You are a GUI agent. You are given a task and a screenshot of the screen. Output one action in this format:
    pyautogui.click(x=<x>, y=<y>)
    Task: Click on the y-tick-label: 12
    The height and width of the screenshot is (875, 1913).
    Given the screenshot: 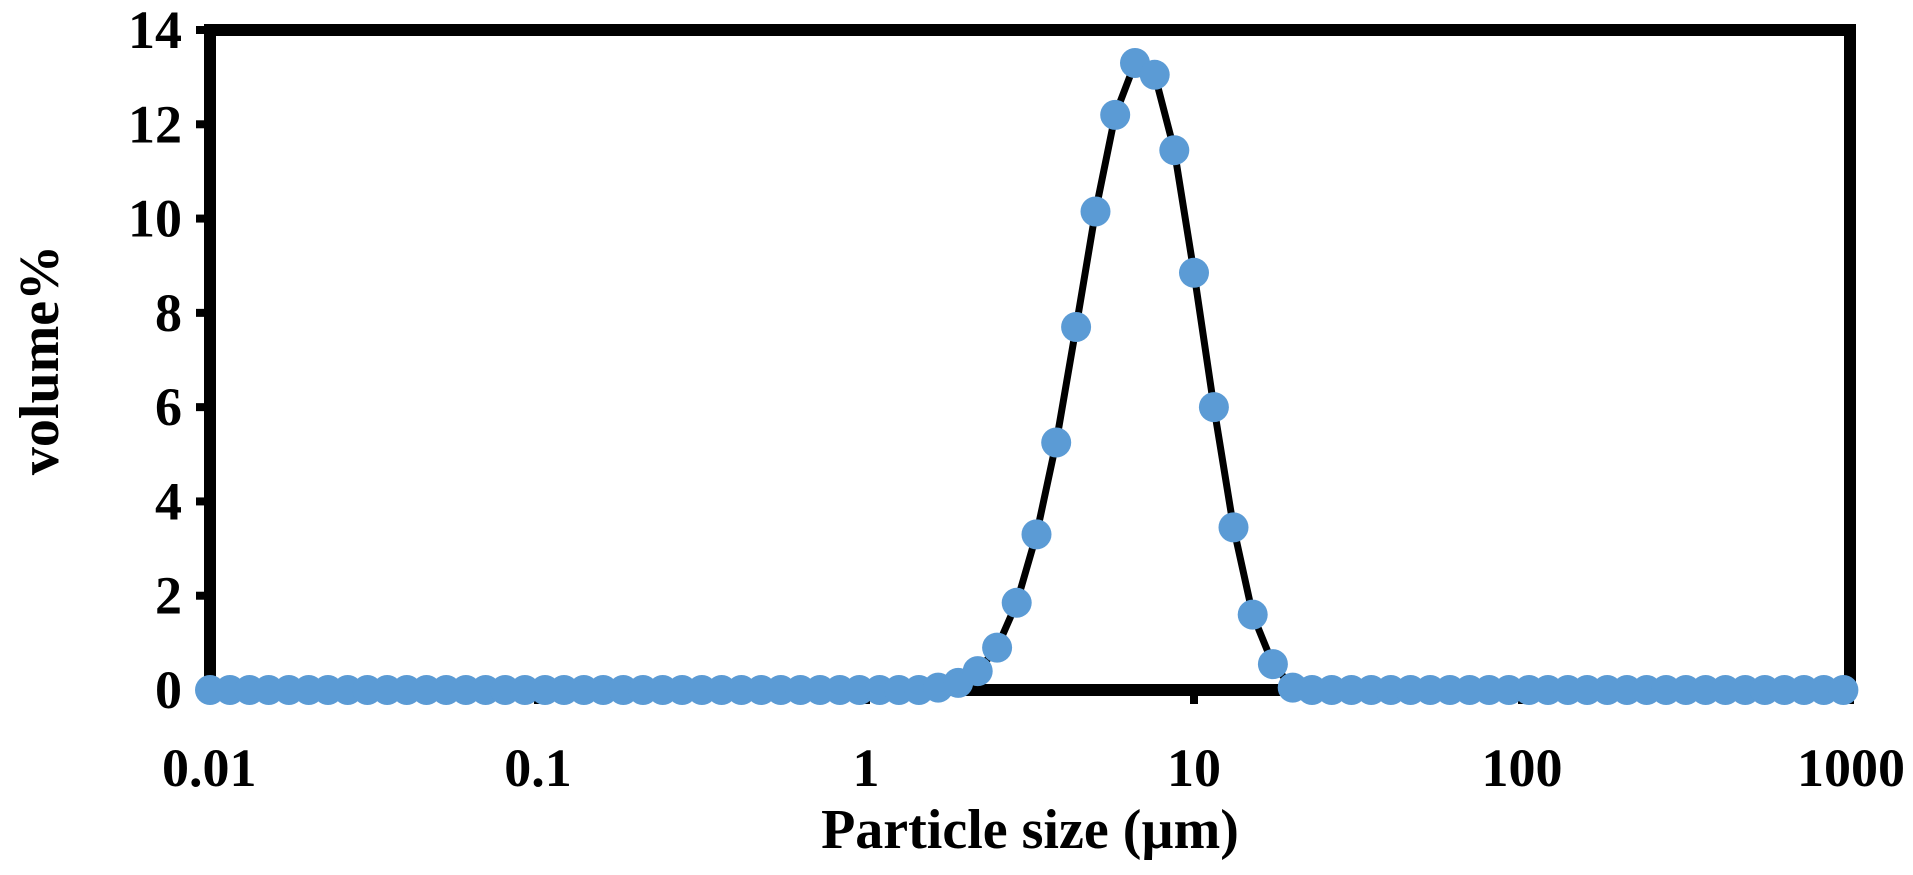 What is the action you would take?
    pyautogui.click(x=155, y=124)
    